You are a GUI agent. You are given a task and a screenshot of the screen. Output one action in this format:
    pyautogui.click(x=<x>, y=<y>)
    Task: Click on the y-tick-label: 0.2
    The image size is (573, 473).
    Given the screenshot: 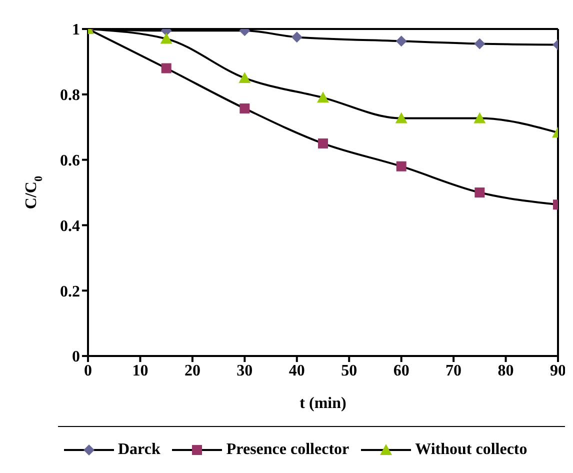 What is the action you would take?
    pyautogui.click(x=70, y=291)
    